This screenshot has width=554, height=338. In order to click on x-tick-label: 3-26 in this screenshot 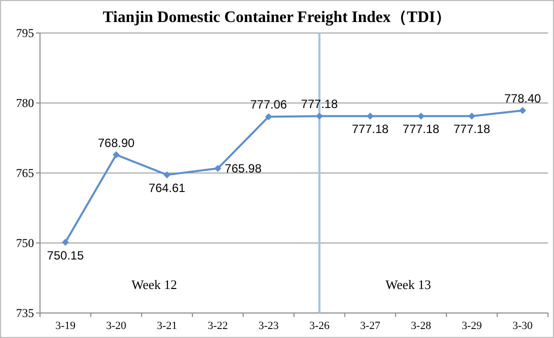, I will do `click(319, 326)`.